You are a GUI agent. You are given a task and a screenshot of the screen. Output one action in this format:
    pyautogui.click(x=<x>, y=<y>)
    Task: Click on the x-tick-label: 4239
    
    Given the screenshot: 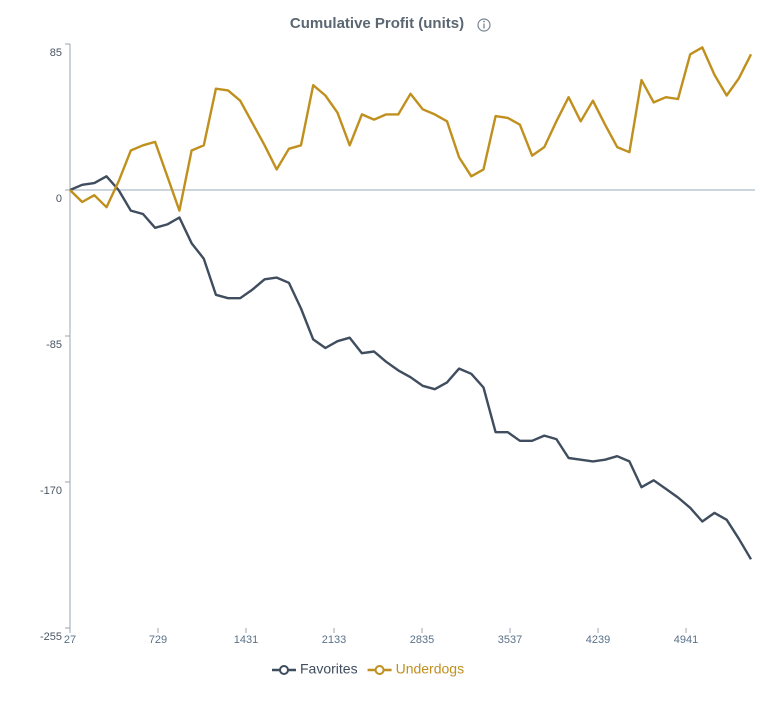 What is the action you would take?
    pyautogui.click(x=598, y=640)
    